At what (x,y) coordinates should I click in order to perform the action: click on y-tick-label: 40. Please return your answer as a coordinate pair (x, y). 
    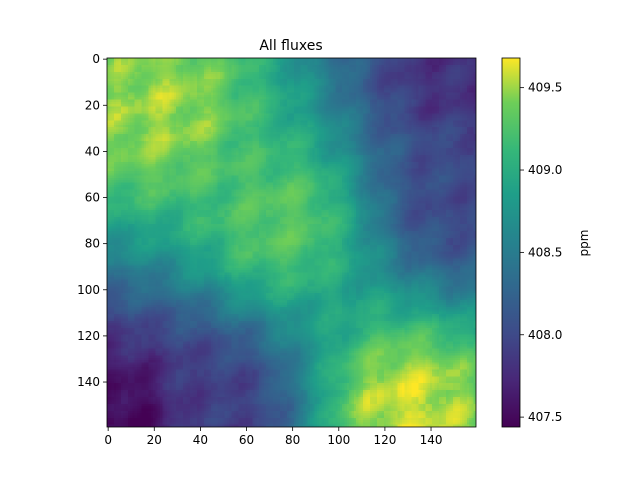
    Looking at the image, I should click on (92, 151).